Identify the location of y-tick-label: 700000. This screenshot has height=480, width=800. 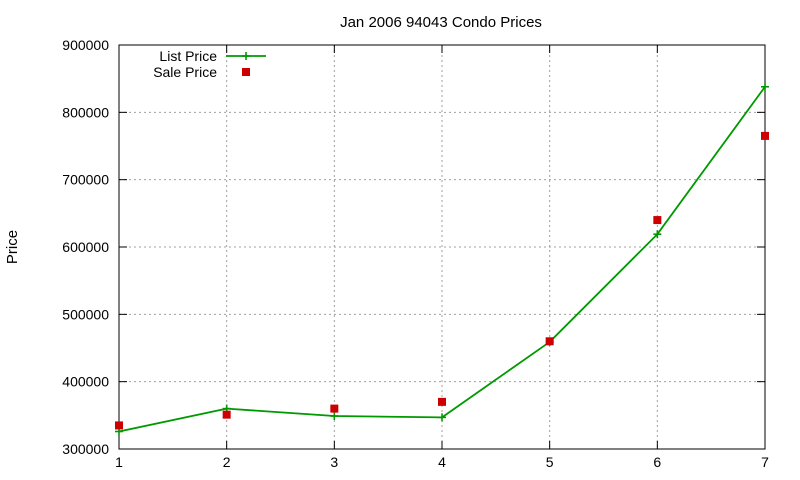
(85, 180).